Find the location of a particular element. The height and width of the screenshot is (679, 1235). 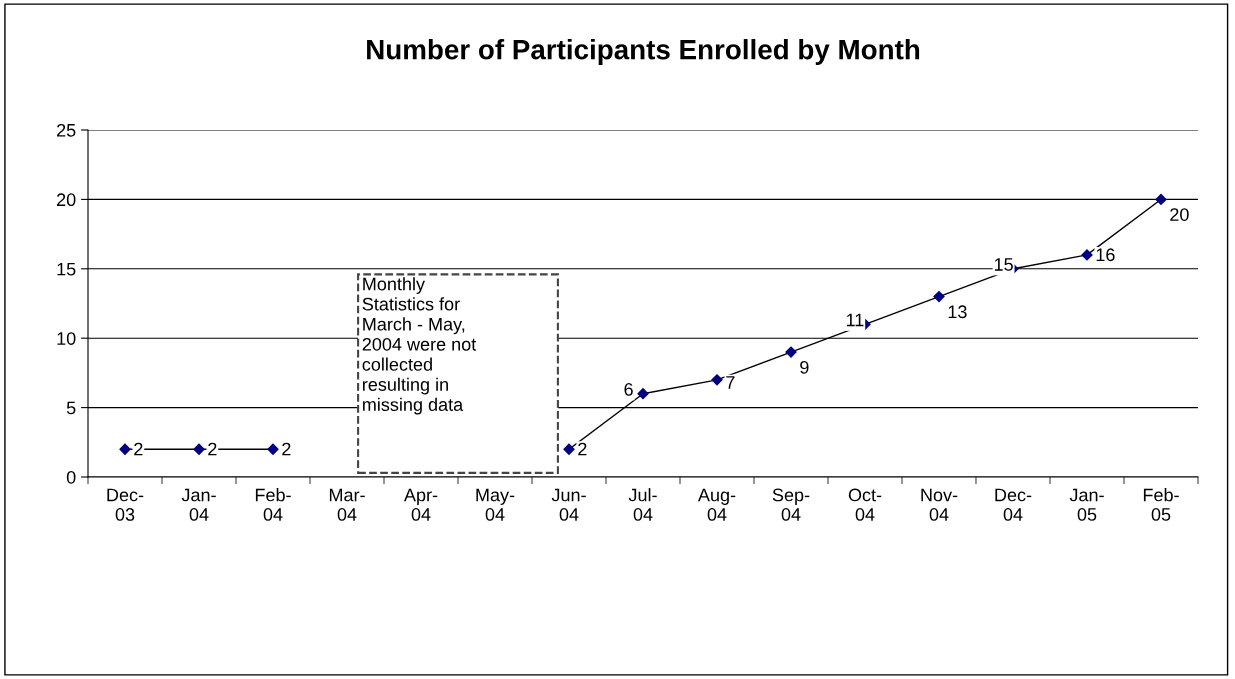

x-tick-label: Nov-04 is located at coordinates (939, 504).